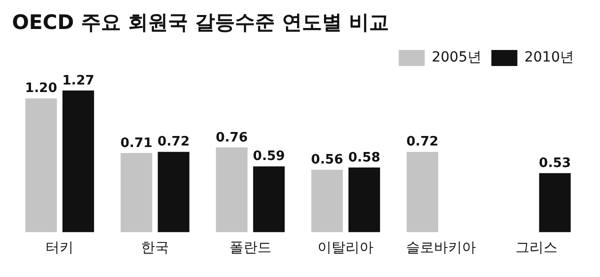 This screenshot has width=600, height=277. What do you see at coordinates (268, 156) in the screenshot?
I see `data-label: 0.59` at bounding box center [268, 156].